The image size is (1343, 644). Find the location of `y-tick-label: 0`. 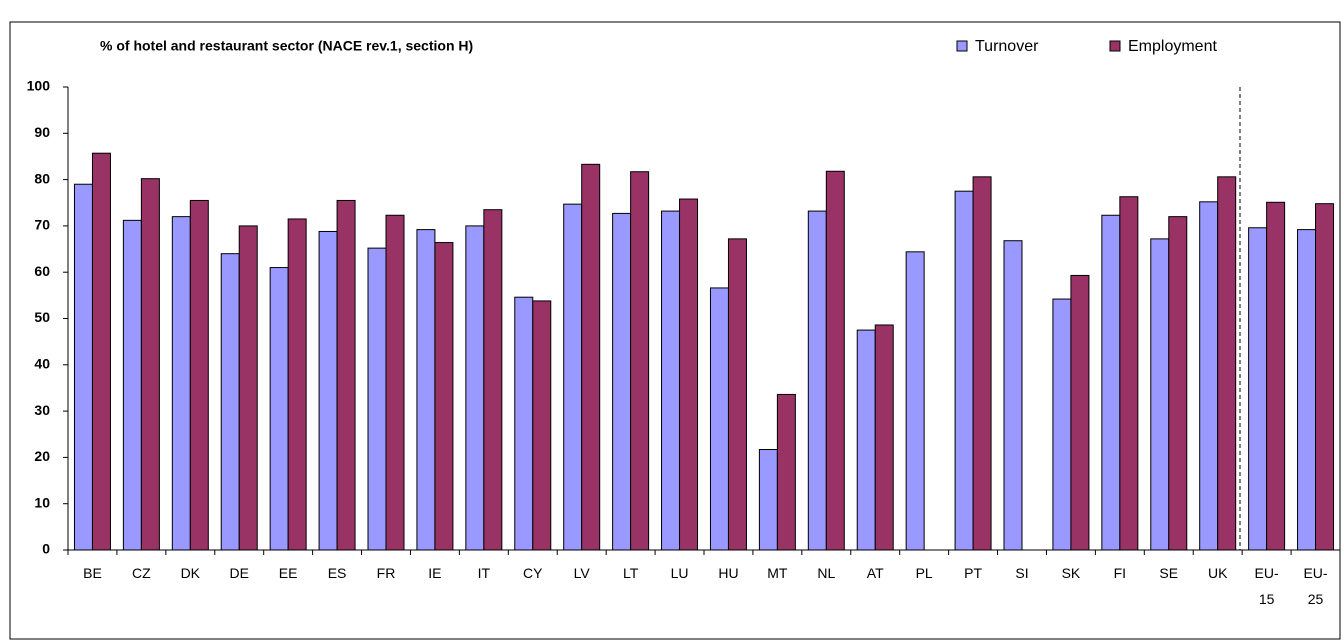

y-tick-label: 0 is located at coordinates (46, 549).